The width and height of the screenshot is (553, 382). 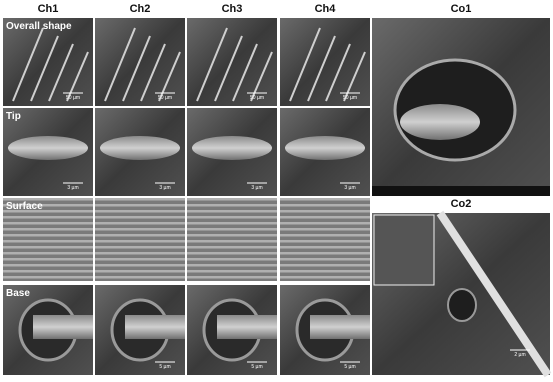 What do you see at coordinates (404, 250) in the screenshot?
I see `inset` at bounding box center [404, 250].